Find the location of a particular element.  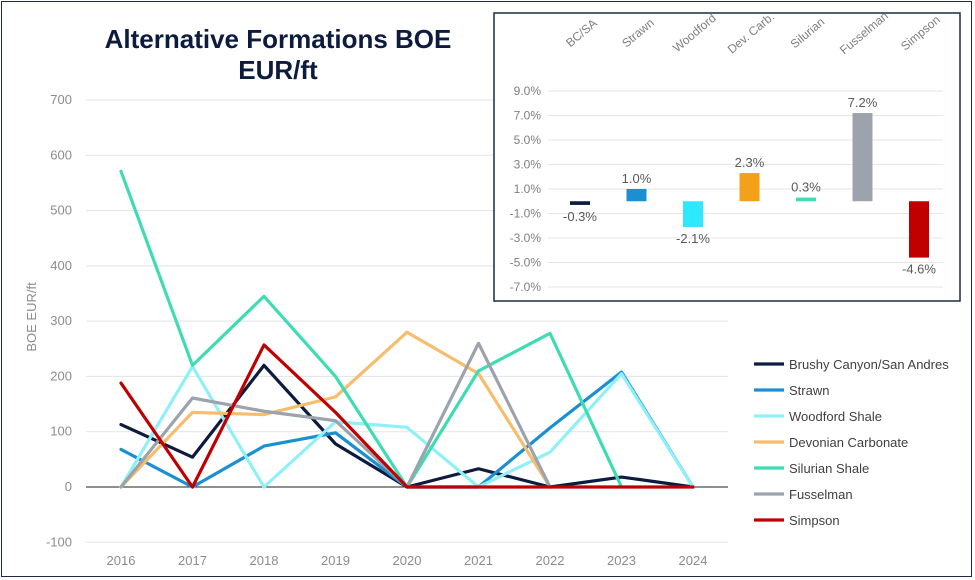

legend-label: Silurian Shale is located at coordinates (829, 468).